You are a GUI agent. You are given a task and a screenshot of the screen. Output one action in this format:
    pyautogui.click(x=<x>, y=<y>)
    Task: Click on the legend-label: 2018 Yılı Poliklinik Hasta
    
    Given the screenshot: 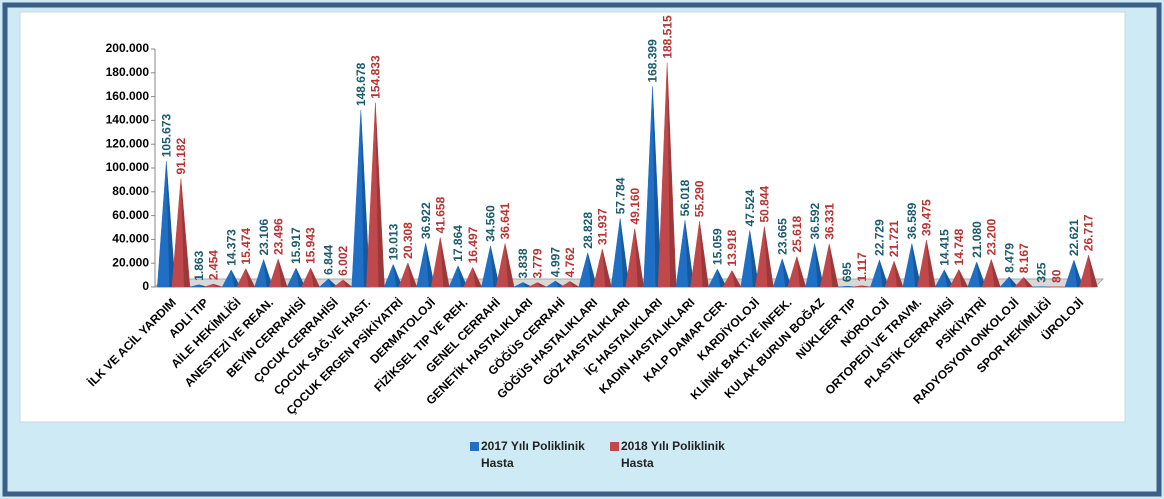 What is the action you would take?
    pyautogui.click(x=673, y=454)
    